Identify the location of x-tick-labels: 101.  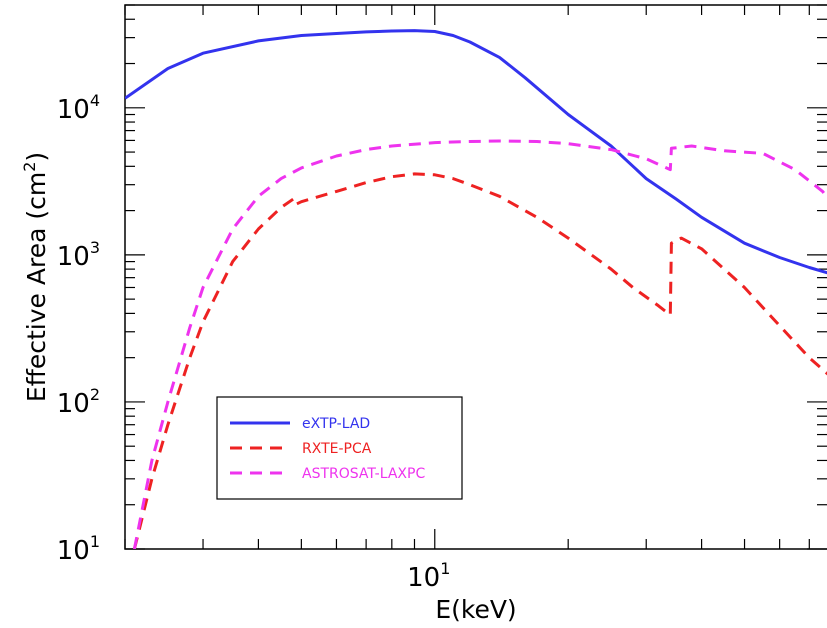
(428, 576).